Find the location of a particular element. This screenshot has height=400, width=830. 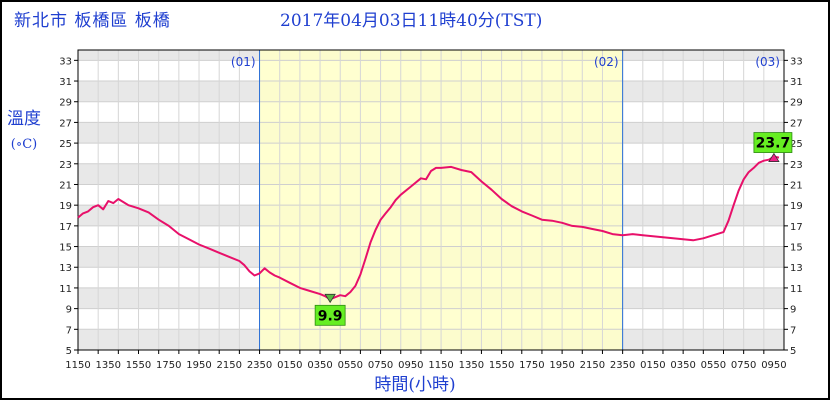

x-axis-label: 時間(小時) is located at coordinates (415, 385).